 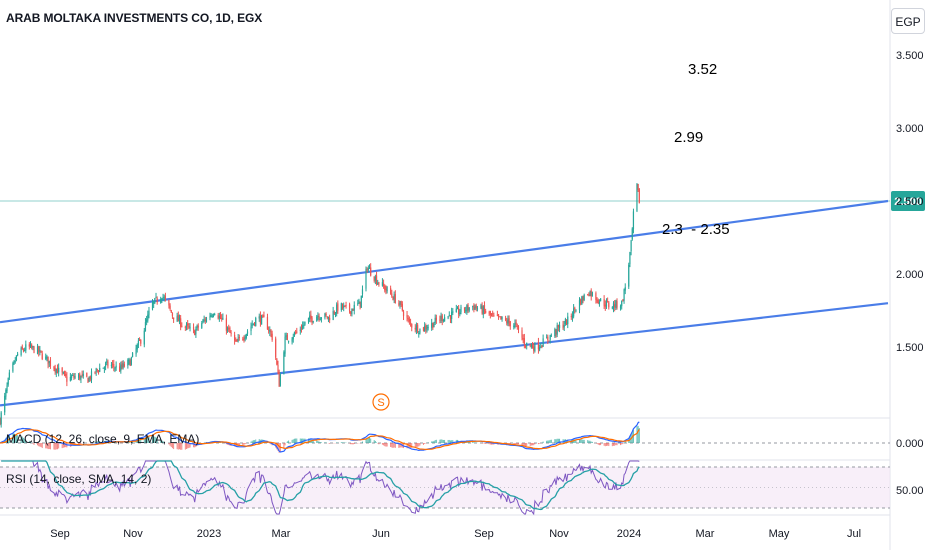 I want to click on rsi-label: RSI (14, close, SMA, 14, 2), so click(x=78, y=479).